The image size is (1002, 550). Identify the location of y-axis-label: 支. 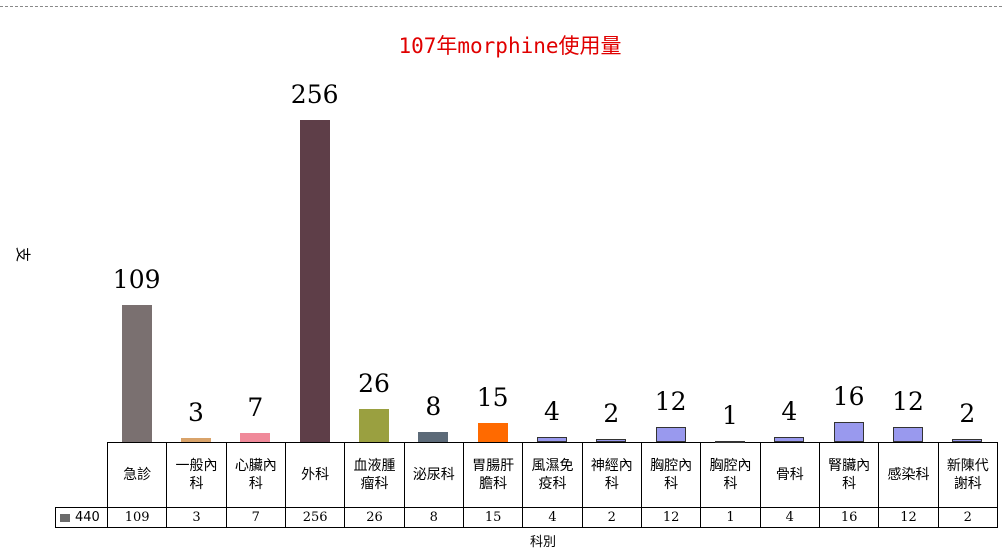
(23, 254).